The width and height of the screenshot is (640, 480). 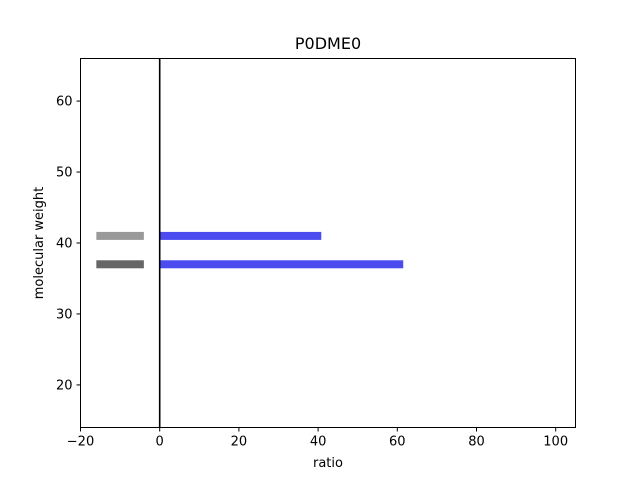 What do you see at coordinates (64, 385) in the screenshot?
I see `y-tick-label: 20` at bounding box center [64, 385].